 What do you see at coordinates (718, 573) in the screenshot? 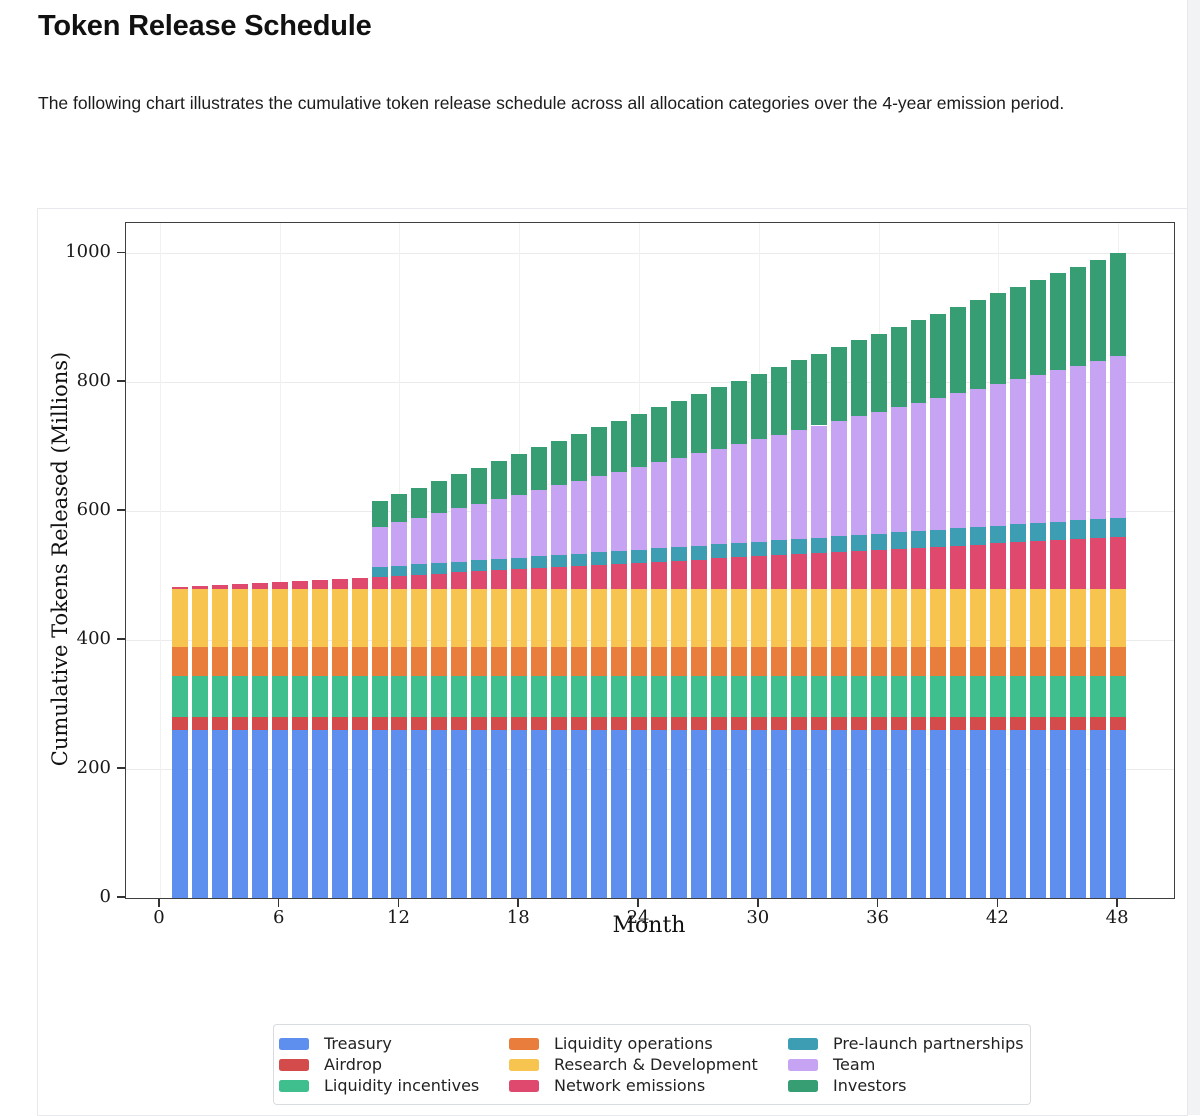
I see `bar-month-28-segment-network-emissions` at bounding box center [718, 573].